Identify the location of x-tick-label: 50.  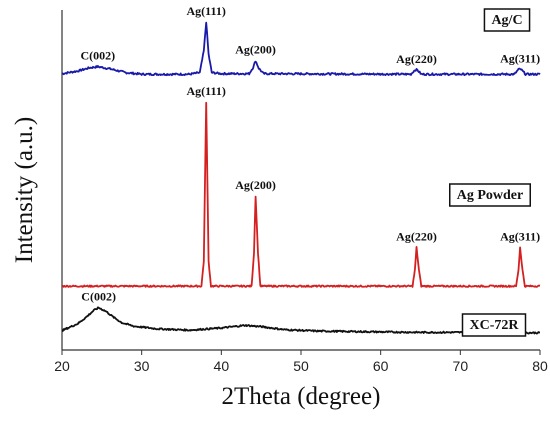
(301, 366).